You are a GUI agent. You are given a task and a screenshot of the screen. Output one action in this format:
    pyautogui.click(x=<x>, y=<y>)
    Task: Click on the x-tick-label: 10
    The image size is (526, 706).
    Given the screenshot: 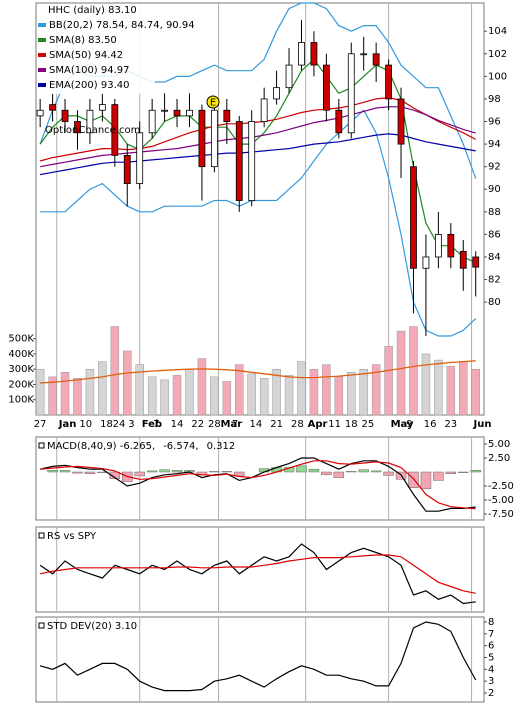 What is the action you would take?
    pyautogui.click(x=85, y=424)
    